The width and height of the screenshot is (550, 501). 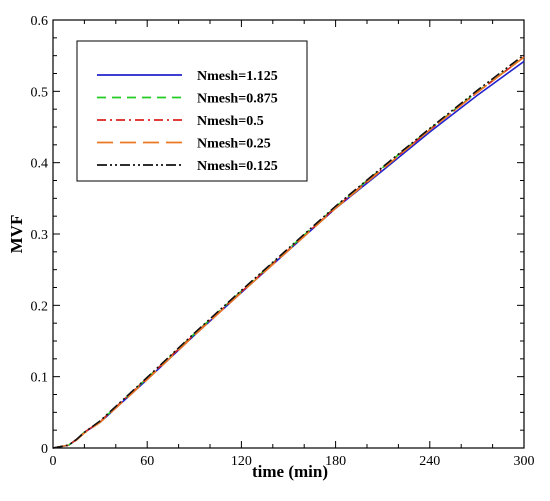 I want to click on legend-box, so click(x=192, y=111).